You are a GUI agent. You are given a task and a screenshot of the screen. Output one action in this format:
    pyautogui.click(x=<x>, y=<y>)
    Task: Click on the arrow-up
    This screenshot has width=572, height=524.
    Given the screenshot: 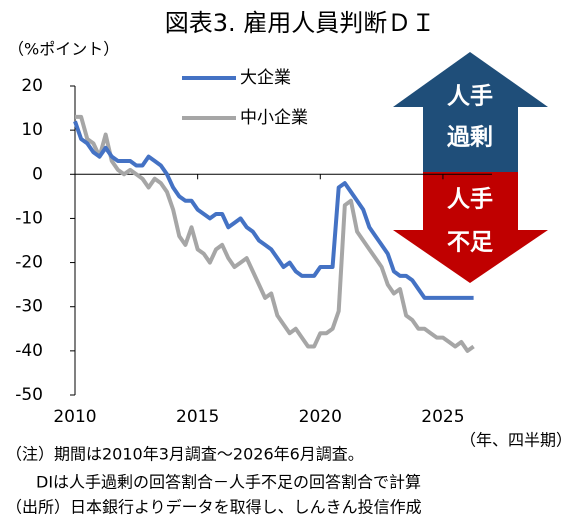 What is the action you would take?
    pyautogui.click(x=470, y=112)
    